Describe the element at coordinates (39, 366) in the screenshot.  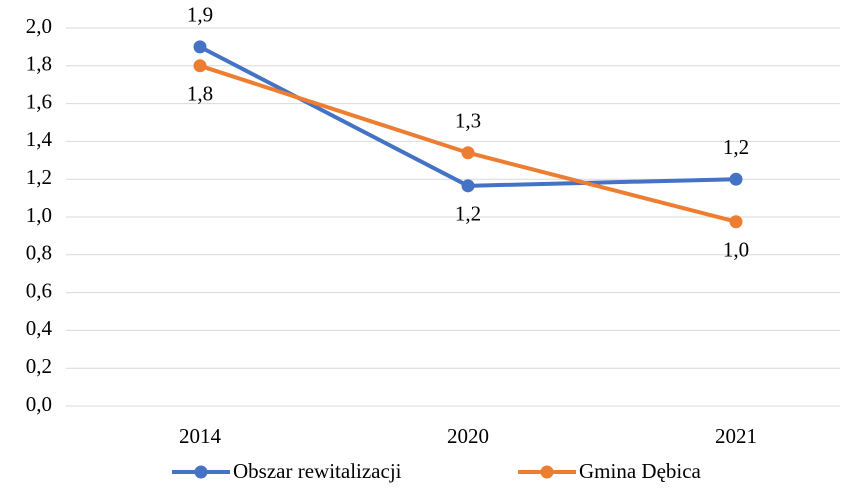
I see `y-tick-label: 0,2` at that location.